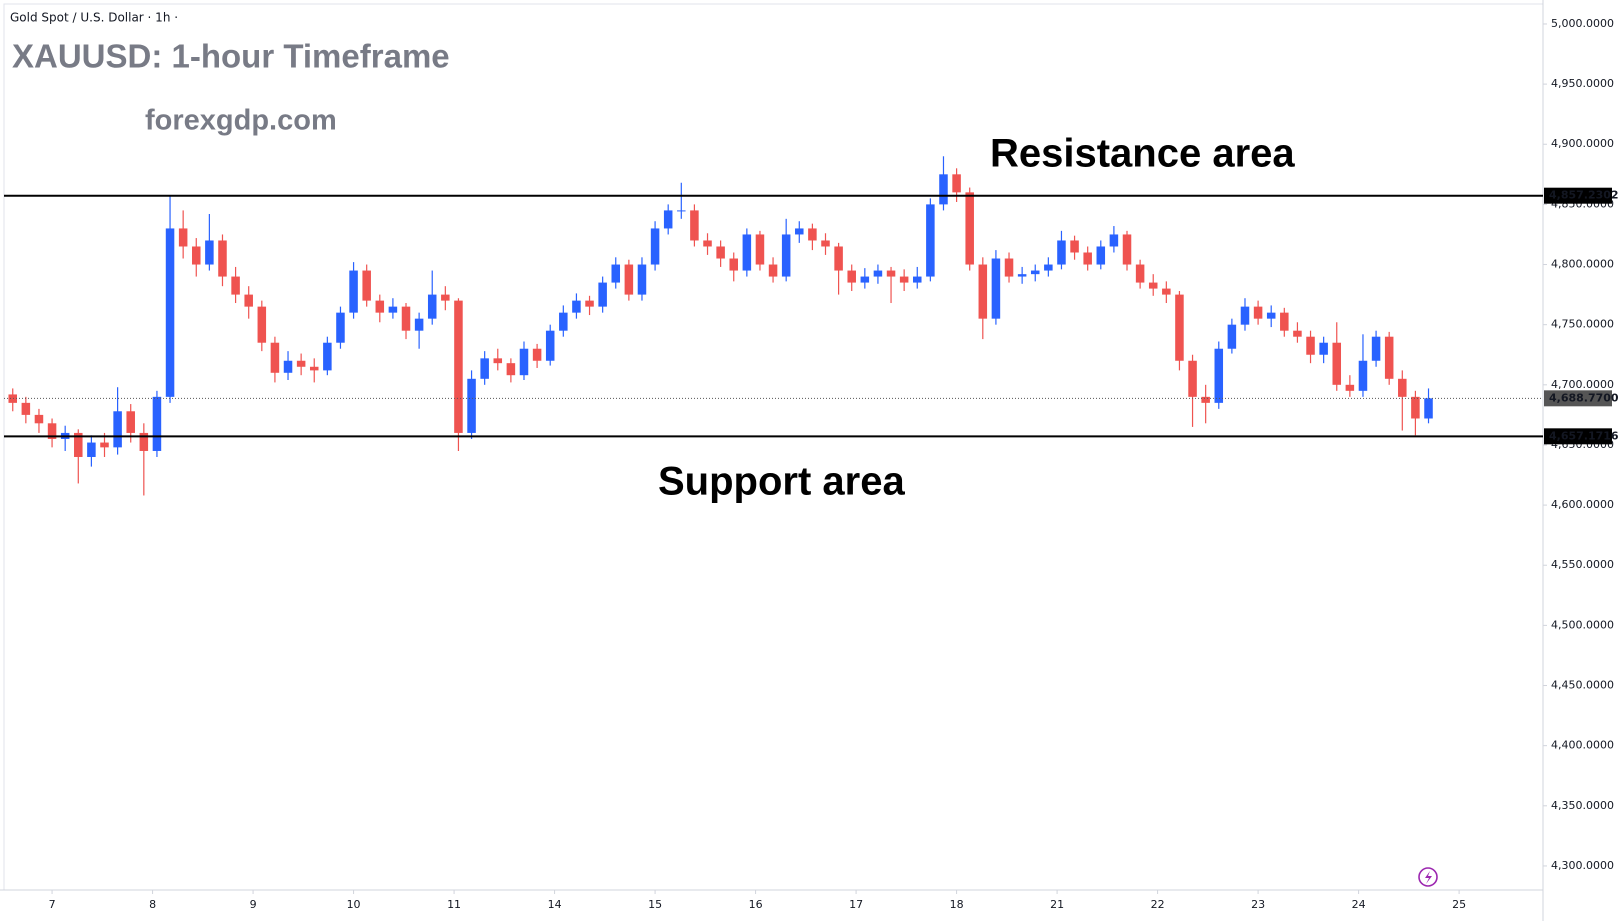 Image resolution: width=1623 pixels, height=921 pixels. What do you see at coordinates (1582, 745) in the screenshot?
I see `y-tick-label: 4,400.0000` at bounding box center [1582, 745].